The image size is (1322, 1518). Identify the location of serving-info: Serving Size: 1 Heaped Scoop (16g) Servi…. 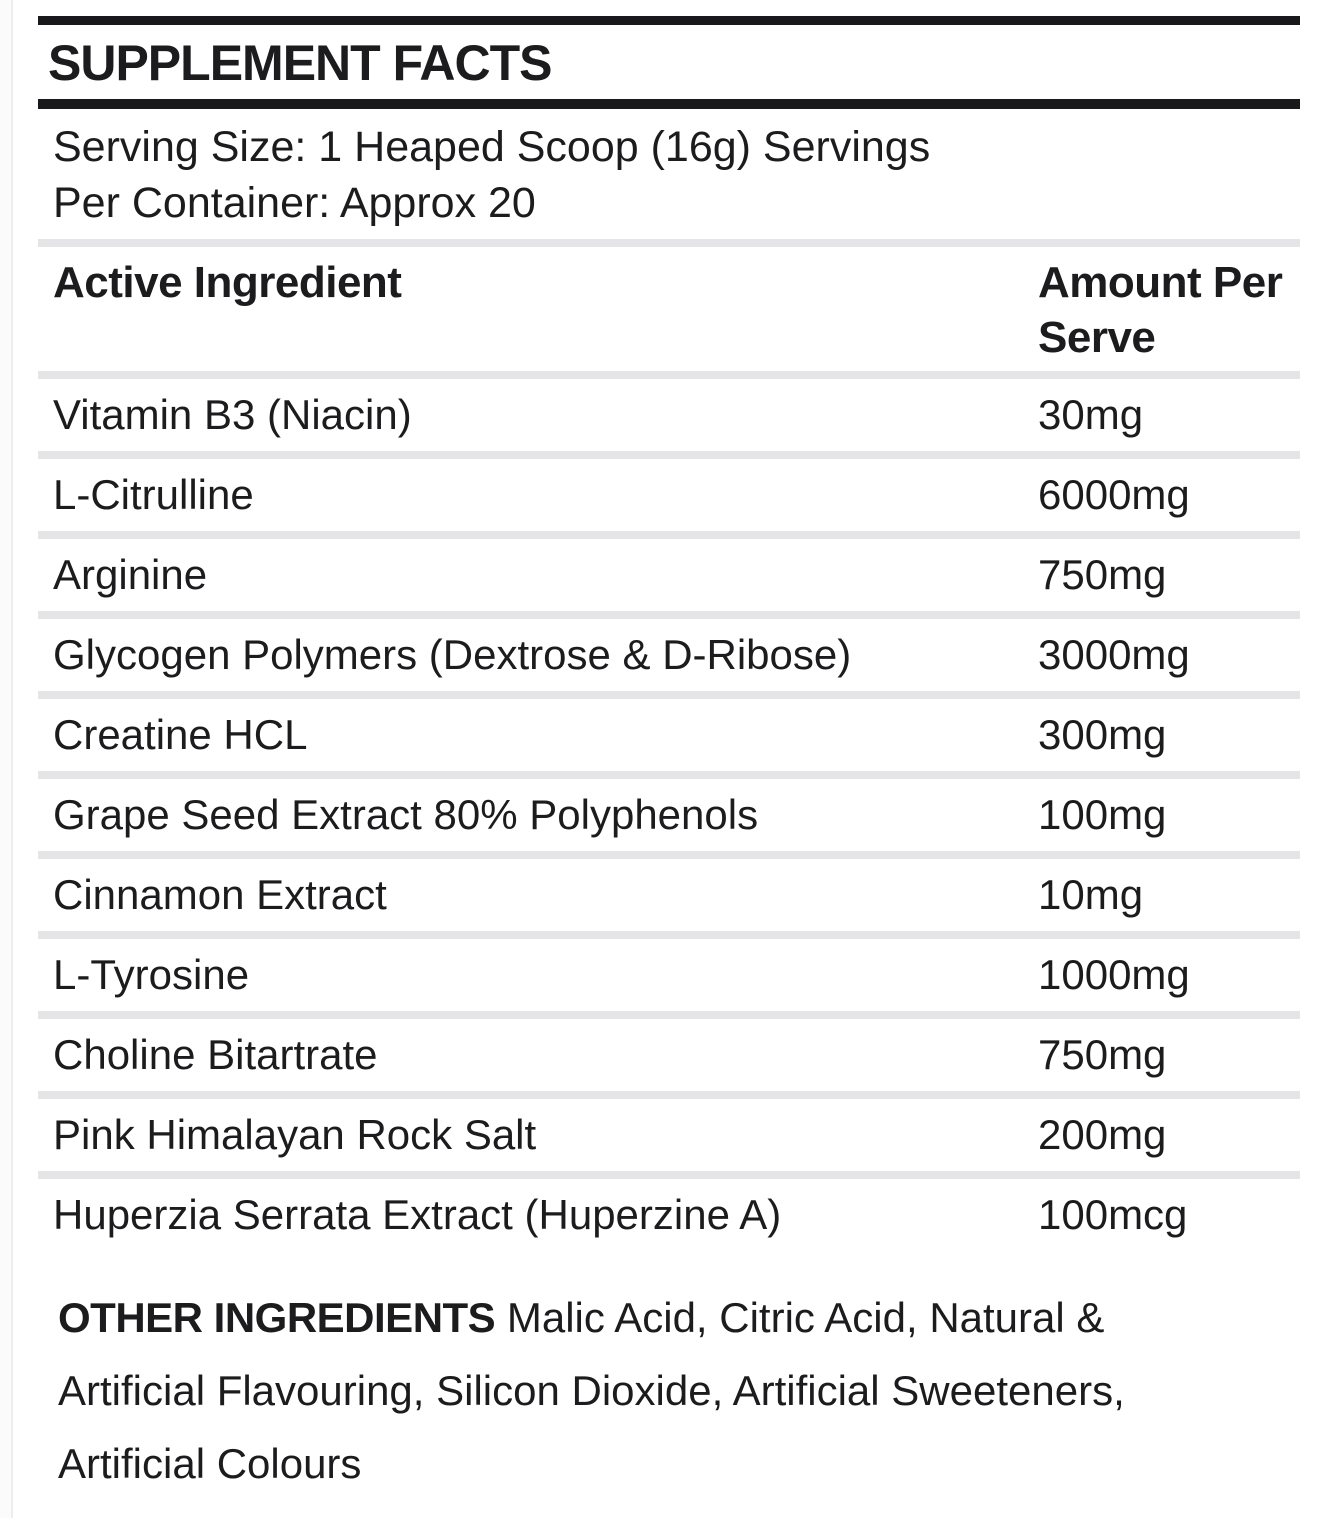
(669, 174).